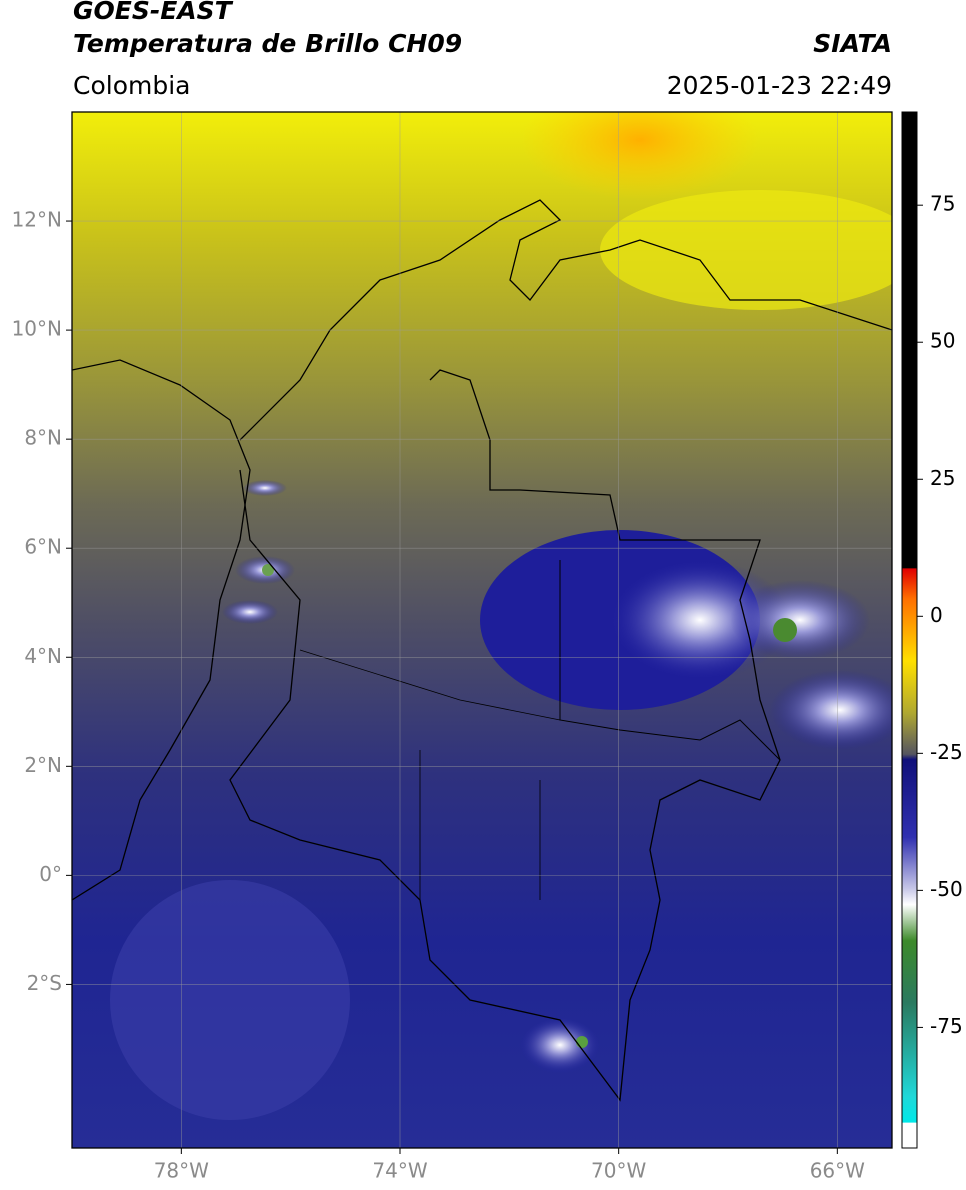 The height and width of the screenshot is (1190, 966). What do you see at coordinates (43, 656) in the screenshot?
I see `y-tick-label: 4°N` at bounding box center [43, 656].